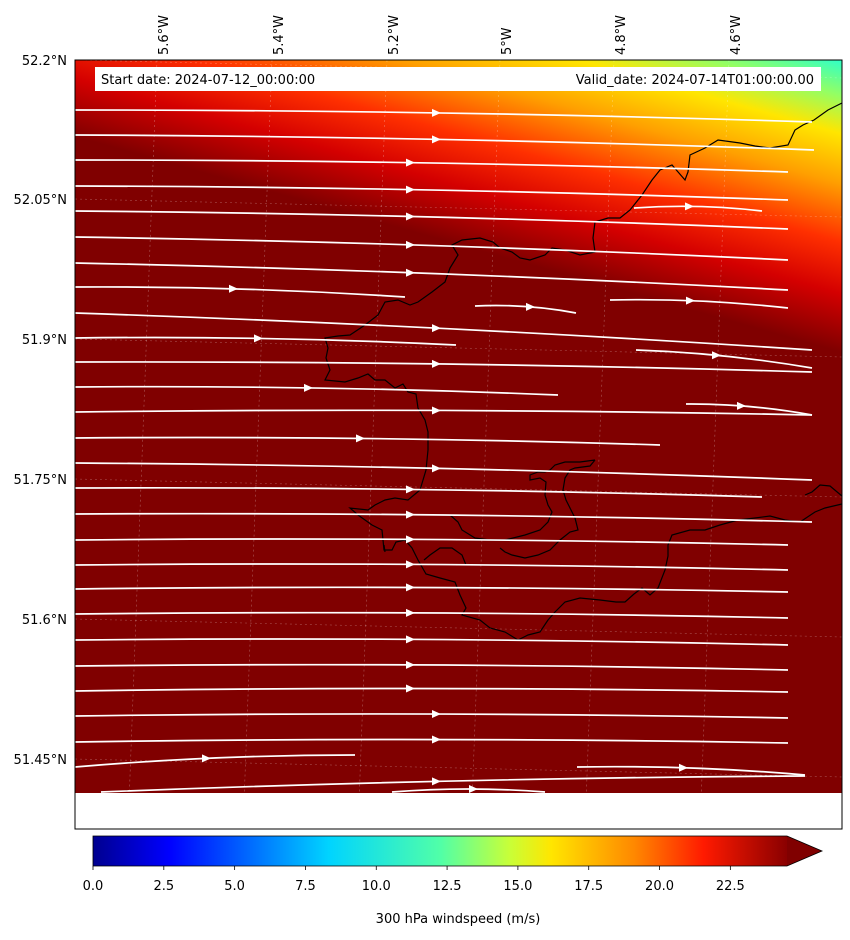  I want to click on lon-tick-label: 5.4°W, so click(279, 35).